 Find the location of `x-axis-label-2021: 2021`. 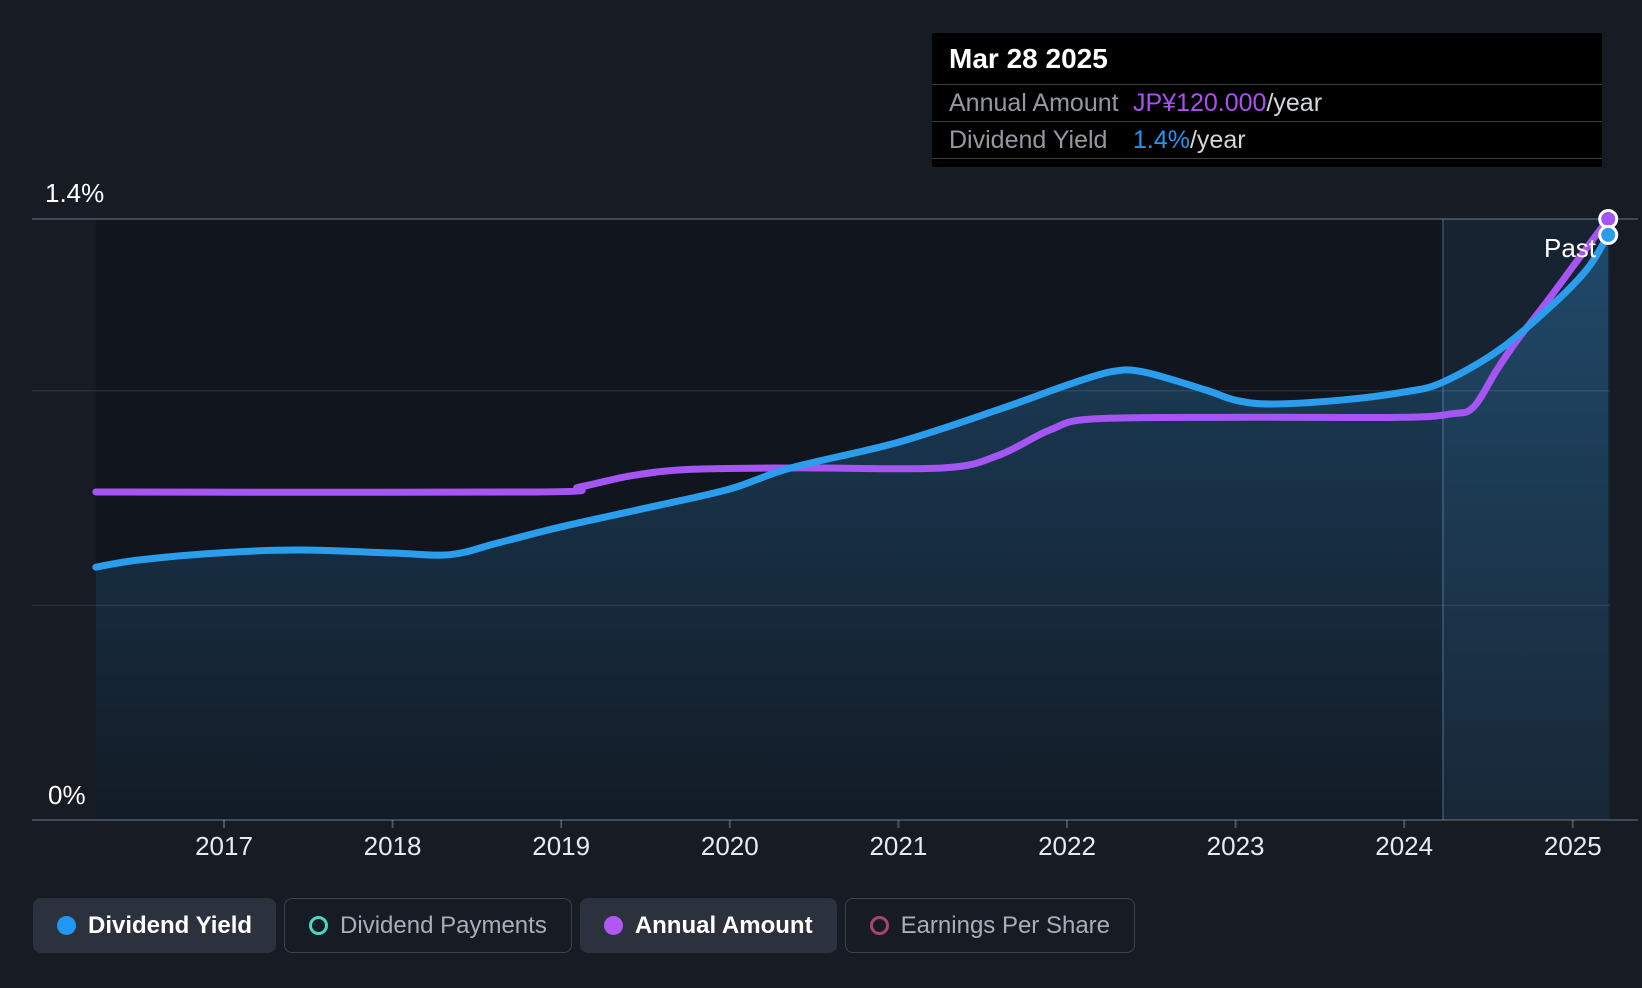

x-axis-label-2021: 2021 is located at coordinates (898, 846).